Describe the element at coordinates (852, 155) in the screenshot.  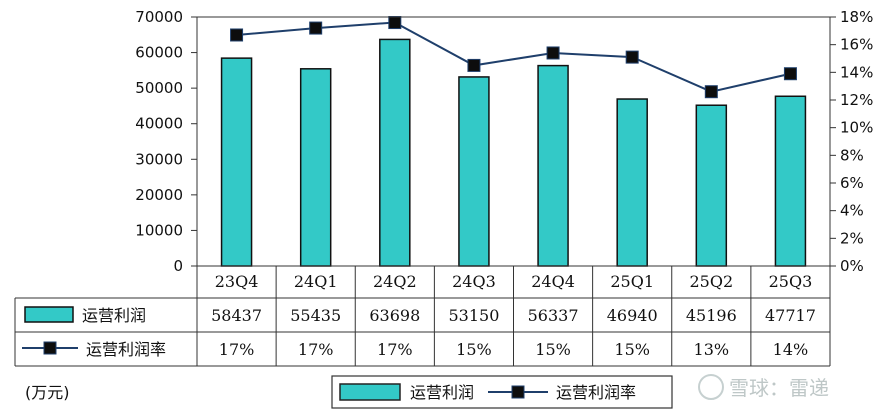
I see `y-right-tick-label: 8%` at that location.